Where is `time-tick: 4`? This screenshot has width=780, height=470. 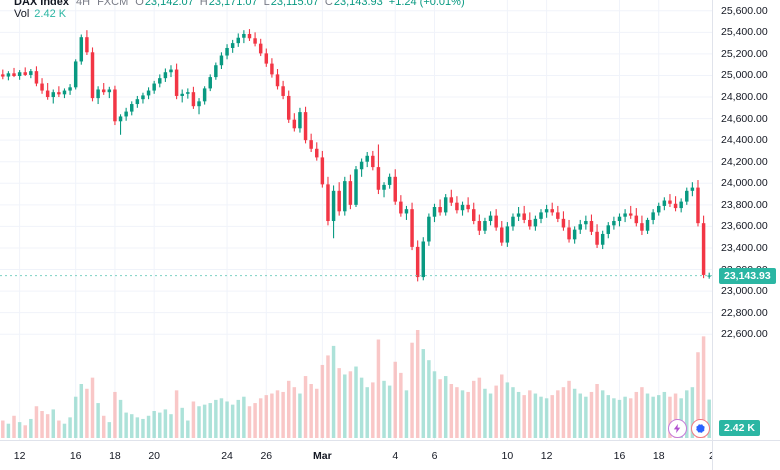
time-tick: 4 is located at coordinates (395, 456).